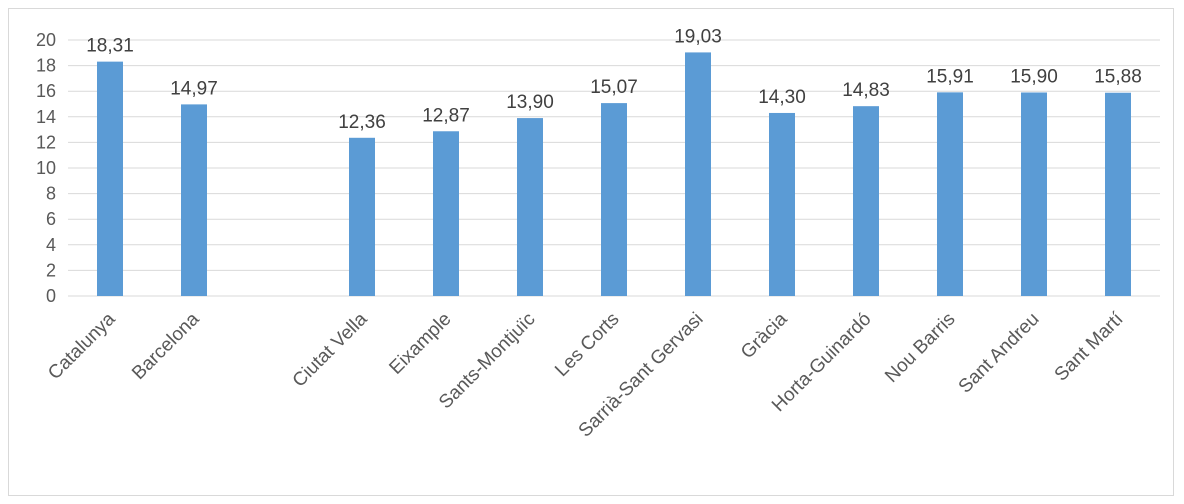 The image size is (1184, 504). What do you see at coordinates (46, 40) in the screenshot?
I see `y-tick-label: 20` at bounding box center [46, 40].